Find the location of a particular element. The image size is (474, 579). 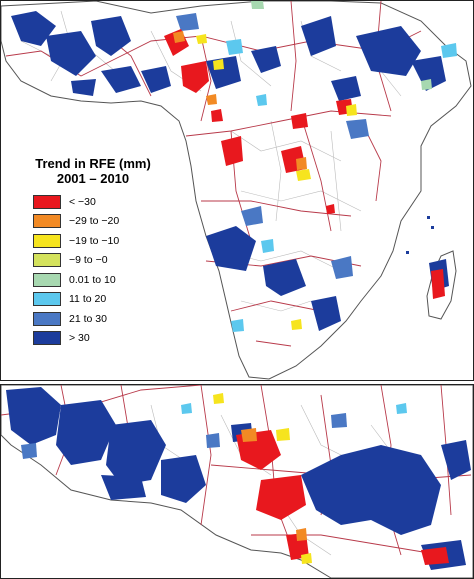

legend-item: 11 to 20 is located at coordinates (98, 300).